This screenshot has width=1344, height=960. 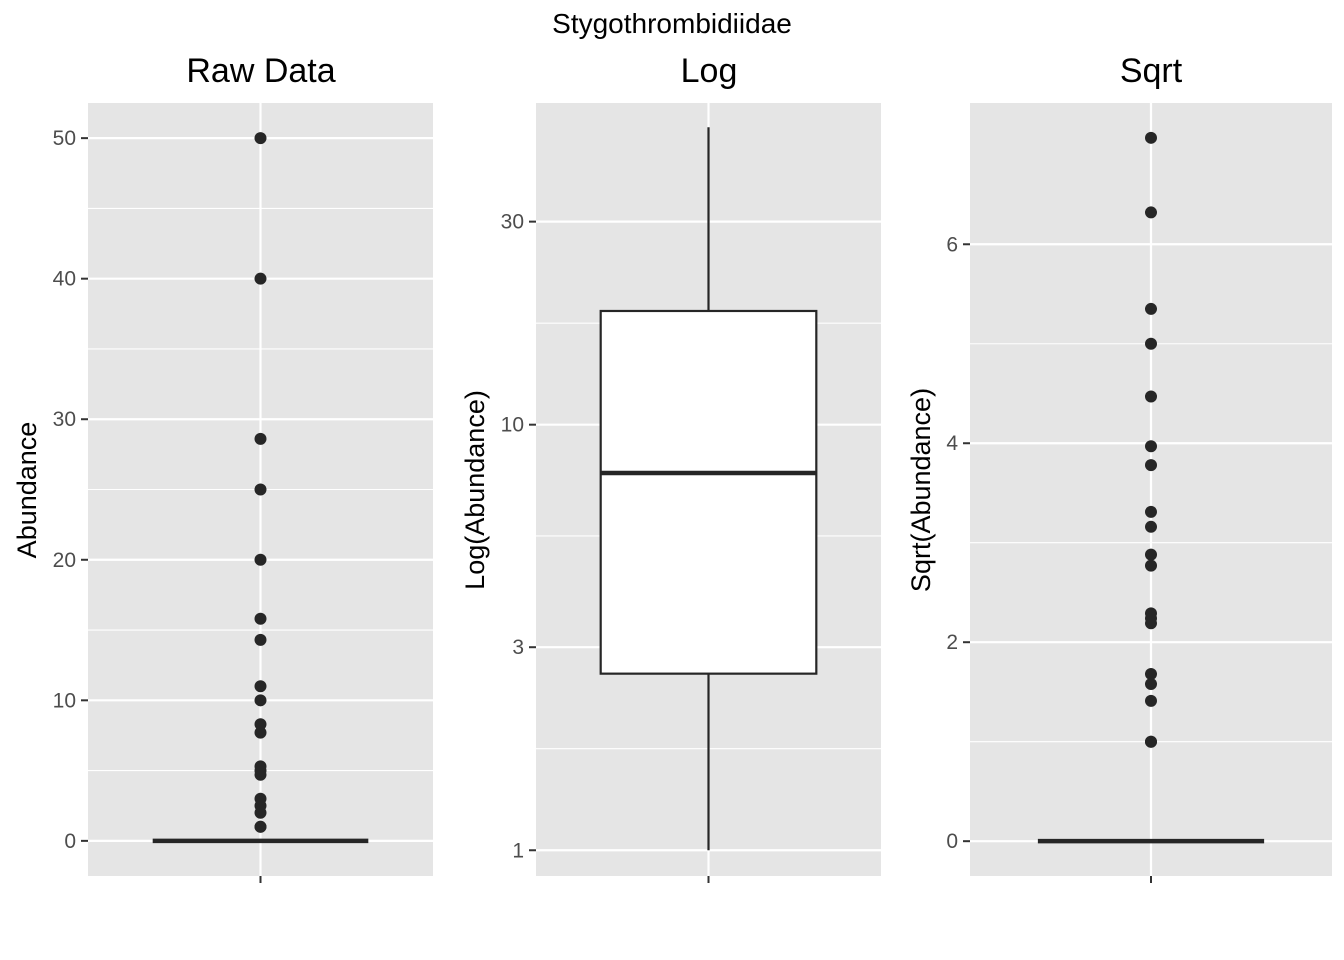 I want to click on y-tick-label: 4, so click(x=952, y=443).